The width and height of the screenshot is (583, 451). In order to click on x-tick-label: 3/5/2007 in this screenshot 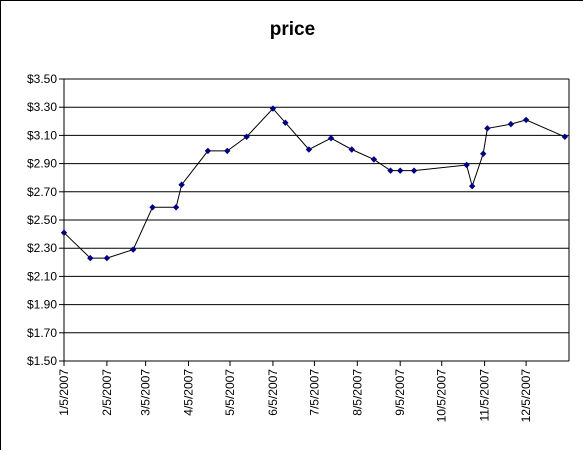, I will do `click(146, 392)`.